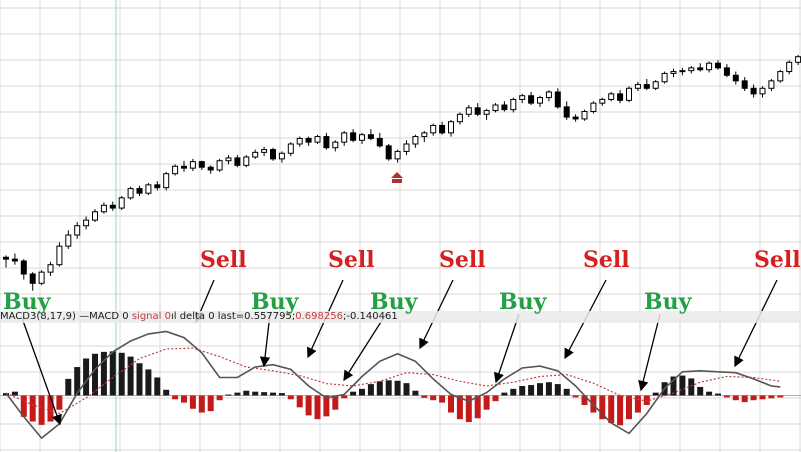 This screenshot has width=801, height=452. Describe the element at coordinates (462, 260) in the screenshot. I see `sell-label-3: Sell` at that location.